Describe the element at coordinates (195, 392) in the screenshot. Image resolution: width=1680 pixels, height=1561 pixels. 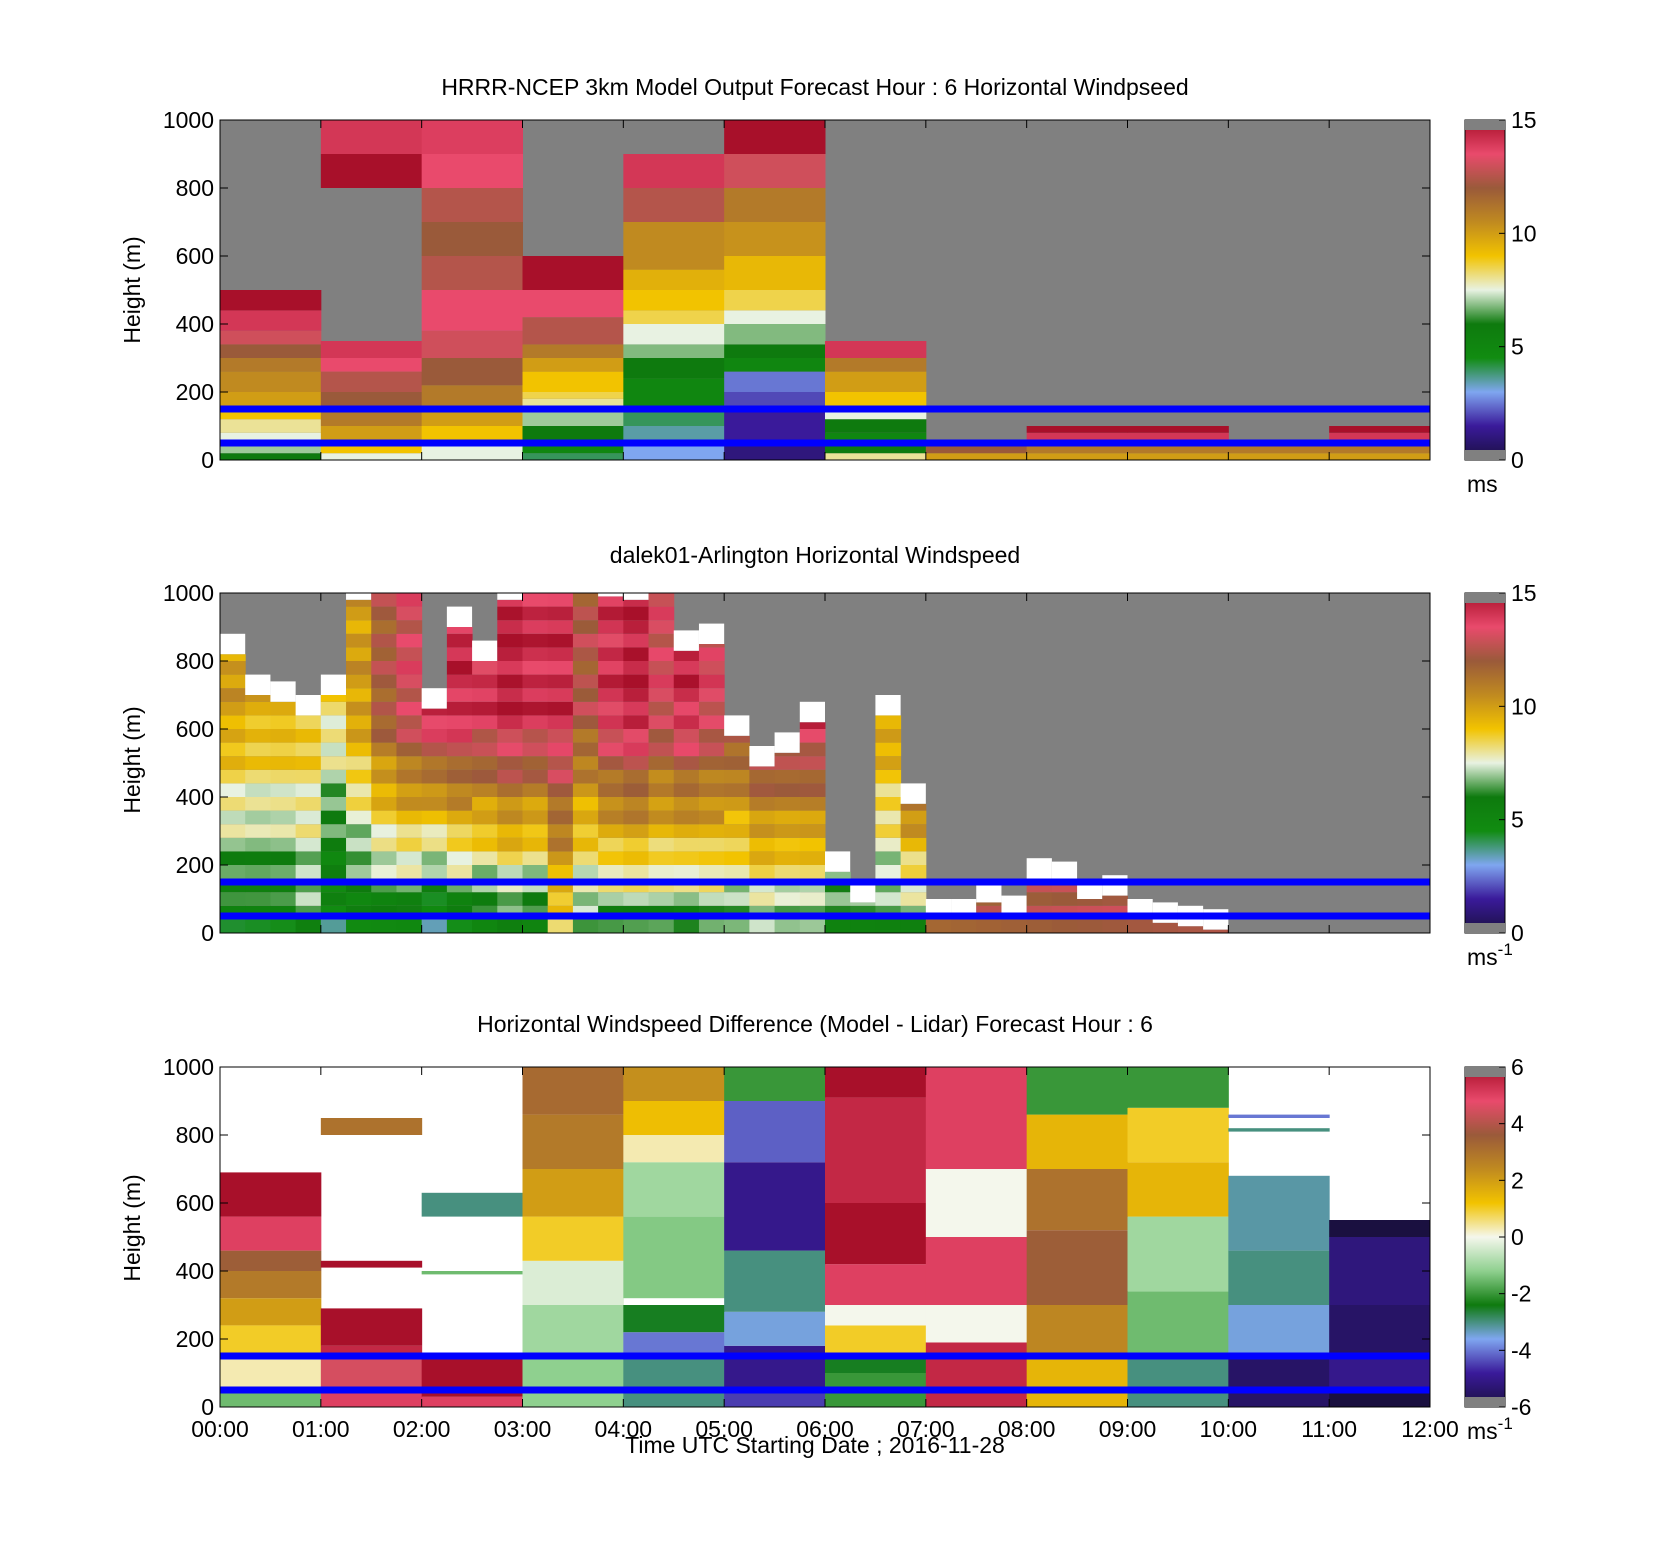
I see `y-tick-label: 200` at that location.